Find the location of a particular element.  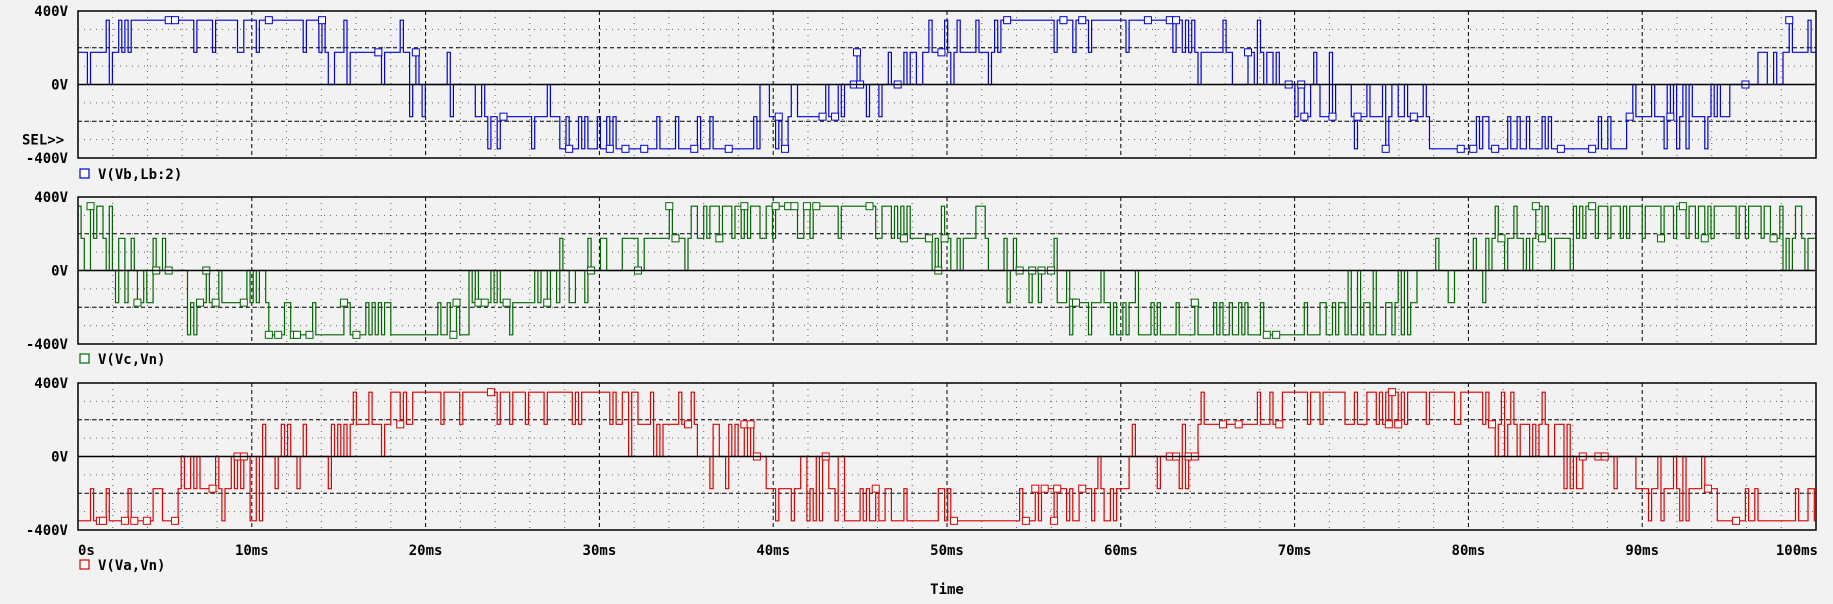

x-axis-label: Time is located at coordinates (947, 590).